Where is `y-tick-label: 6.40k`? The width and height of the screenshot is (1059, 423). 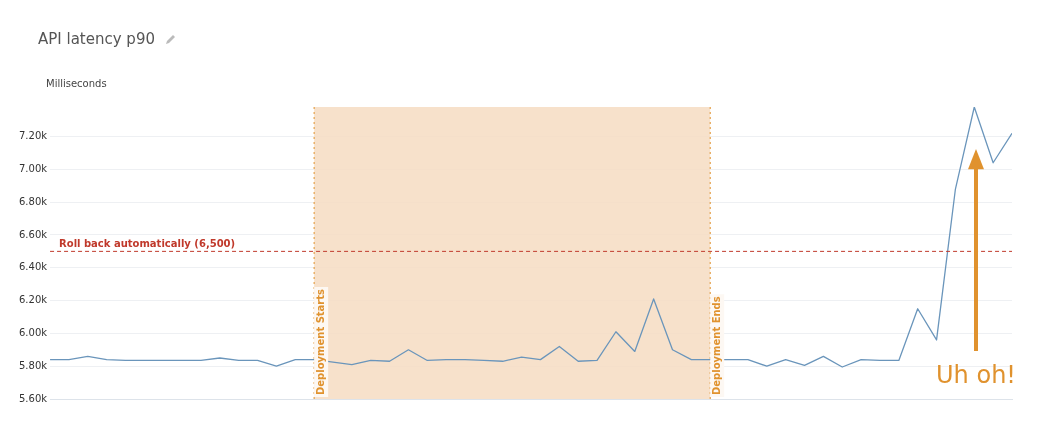
y-tick-label: 6.40k is located at coordinates (33, 267).